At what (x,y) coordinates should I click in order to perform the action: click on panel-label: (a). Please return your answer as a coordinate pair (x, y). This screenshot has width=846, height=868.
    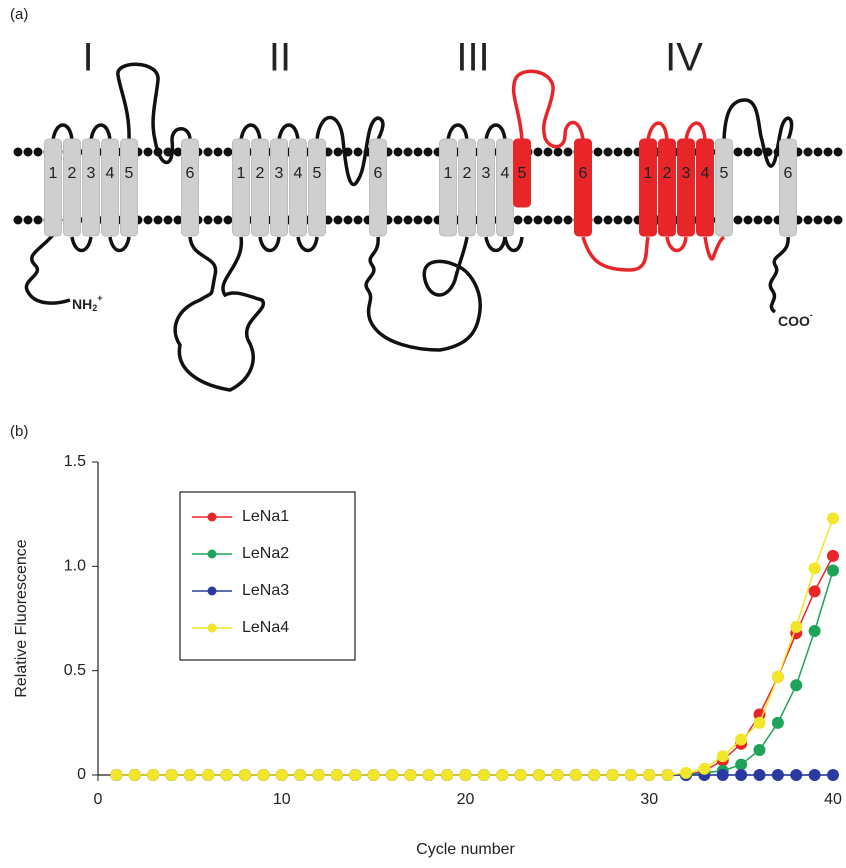
    Looking at the image, I should click on (19, 14).